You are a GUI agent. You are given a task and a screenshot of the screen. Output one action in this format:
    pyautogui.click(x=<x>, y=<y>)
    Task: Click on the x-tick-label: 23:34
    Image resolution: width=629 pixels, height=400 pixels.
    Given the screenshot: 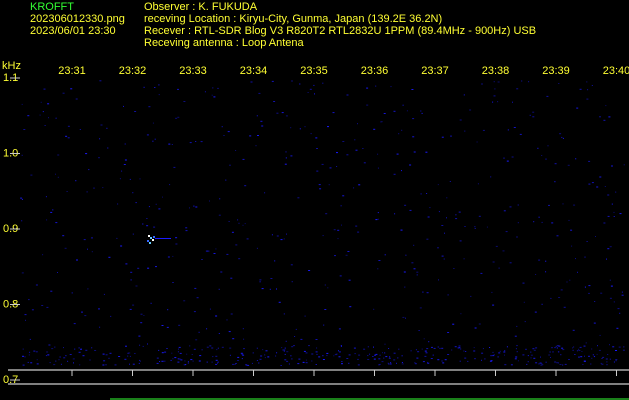 What is the action you would take?
    pyautogui.click(x=254, y=71)
    